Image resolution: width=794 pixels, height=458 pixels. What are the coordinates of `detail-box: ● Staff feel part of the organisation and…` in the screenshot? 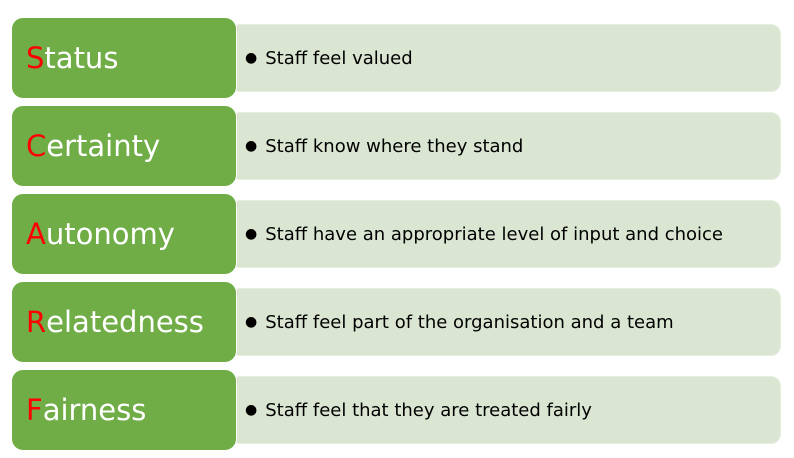 It's located at (505, 322).